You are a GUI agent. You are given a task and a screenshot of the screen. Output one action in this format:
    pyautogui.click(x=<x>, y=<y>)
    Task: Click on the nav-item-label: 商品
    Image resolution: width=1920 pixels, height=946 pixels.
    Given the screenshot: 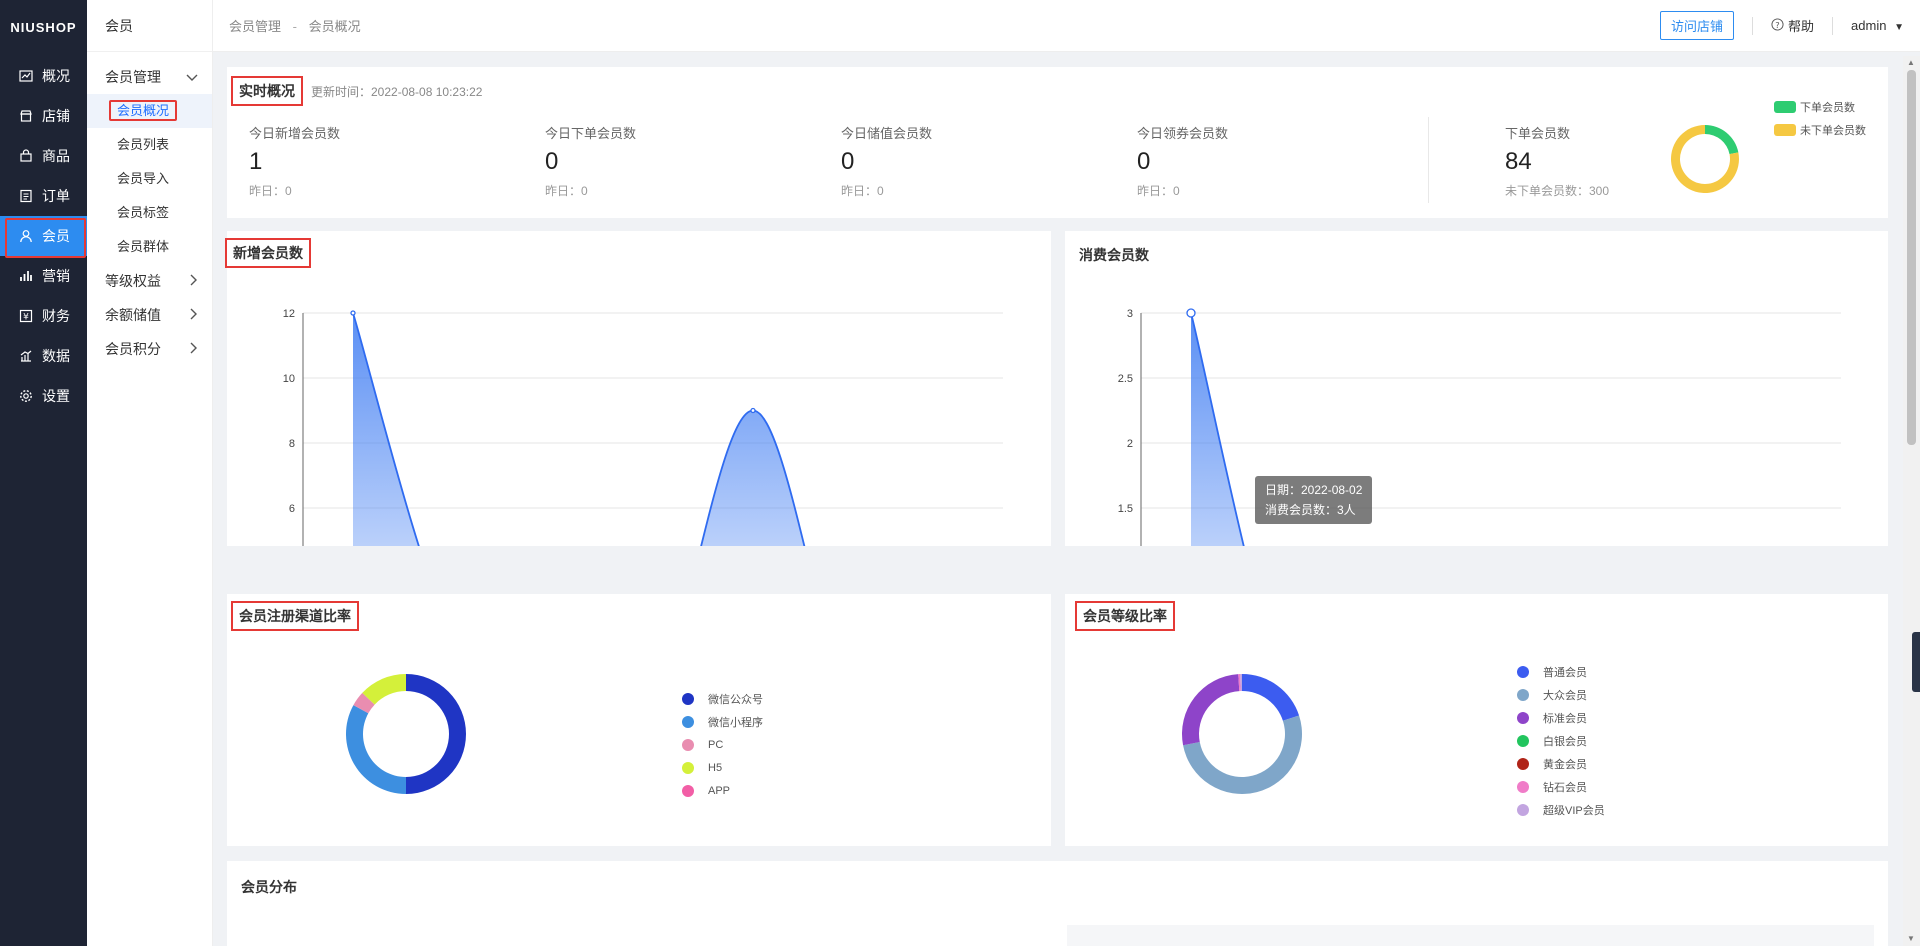 What is the action you would take?
    pyautogui.click(x=56, y=156)
    